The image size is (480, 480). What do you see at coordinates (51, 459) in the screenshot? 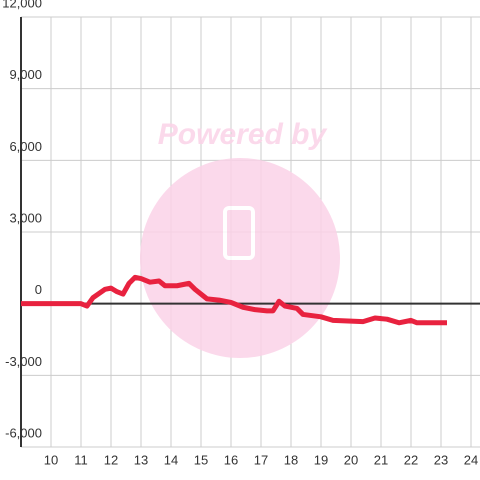
I see `x-tick-label: 10` at bounding box center [51, 459].